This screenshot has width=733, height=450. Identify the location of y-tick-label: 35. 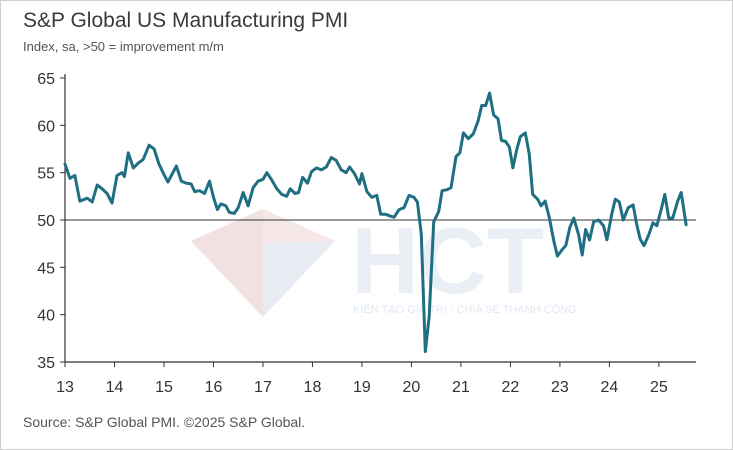
(46, 363).